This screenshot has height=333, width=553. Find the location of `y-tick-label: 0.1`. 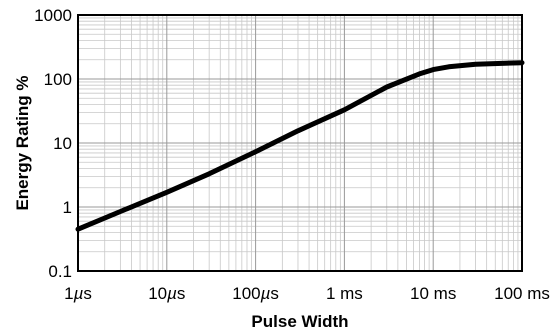

y-tick-label: 0.1 is located at coordinates (60, 271).